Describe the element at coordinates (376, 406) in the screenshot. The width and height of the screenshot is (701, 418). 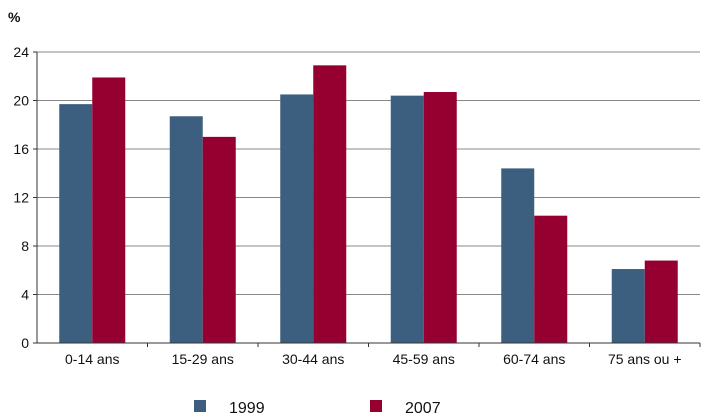
I see `legend-swatch-2007` at that location.